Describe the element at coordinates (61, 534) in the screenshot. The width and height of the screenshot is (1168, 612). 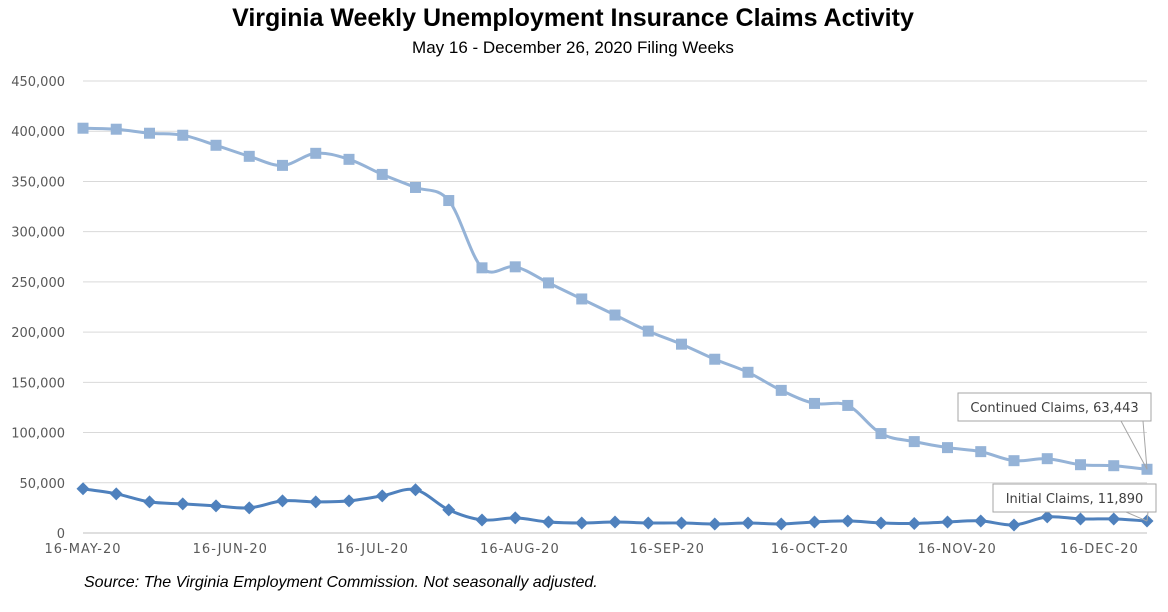
I see `y-tick-label: 0` at that location.